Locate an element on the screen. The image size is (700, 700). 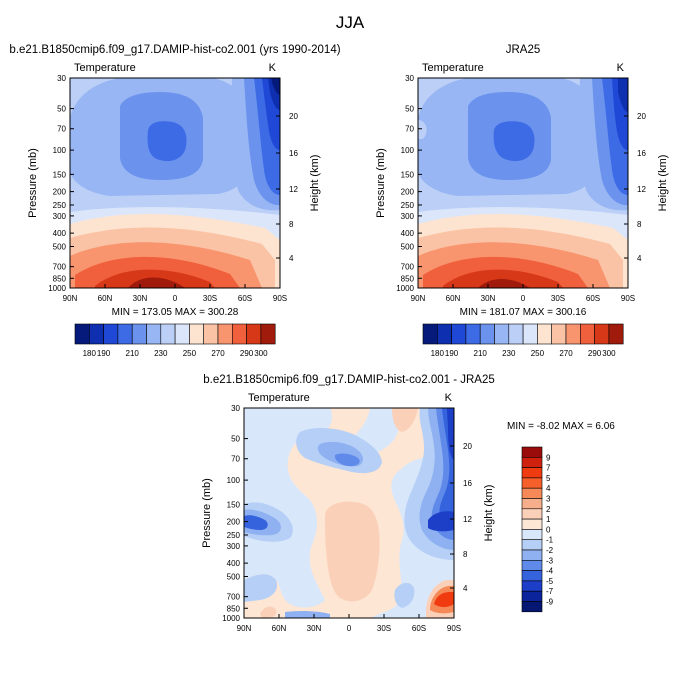
panel-diff-variable-label: Temperature is located at coordinates (279, 398).